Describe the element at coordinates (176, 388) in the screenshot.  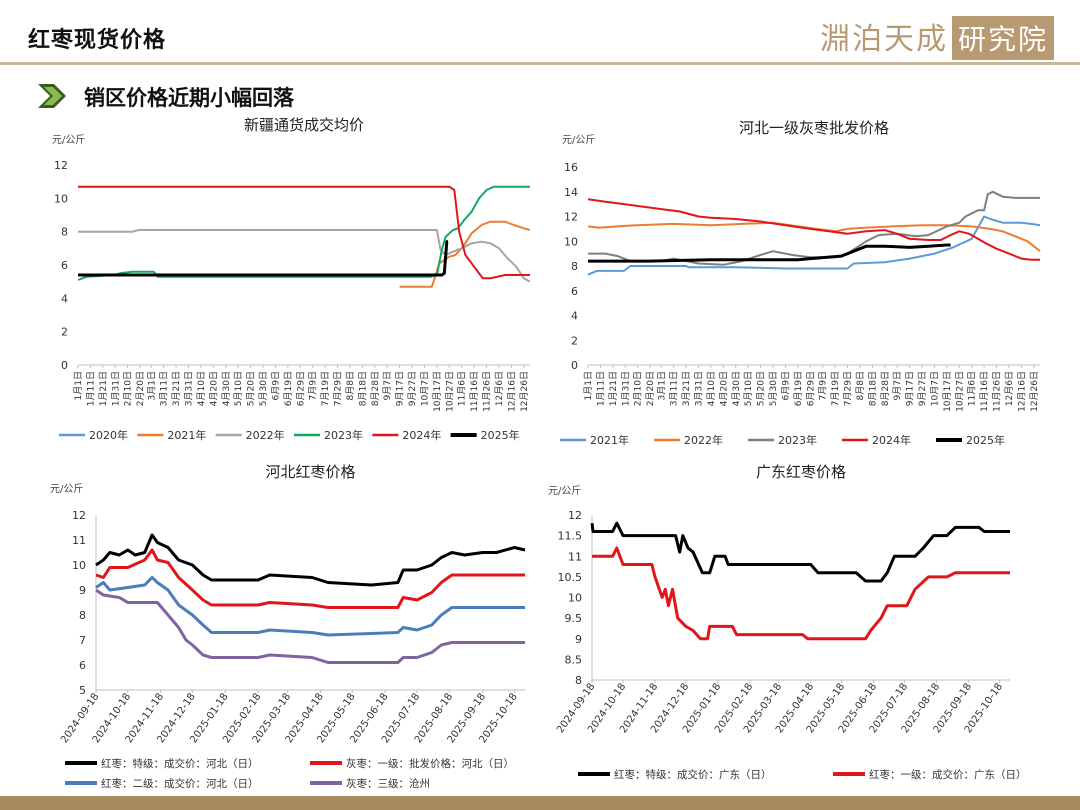
I see `x-tick-label: 3月21日` at that location.